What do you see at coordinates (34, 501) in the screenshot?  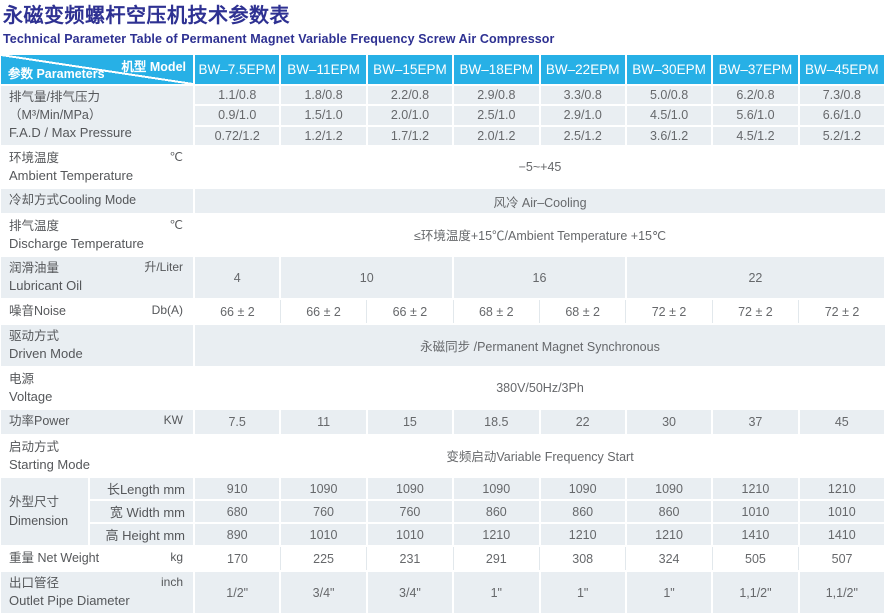 I see `dimension-label-zh: 外型尺寸` at bounding box center [34, 501].